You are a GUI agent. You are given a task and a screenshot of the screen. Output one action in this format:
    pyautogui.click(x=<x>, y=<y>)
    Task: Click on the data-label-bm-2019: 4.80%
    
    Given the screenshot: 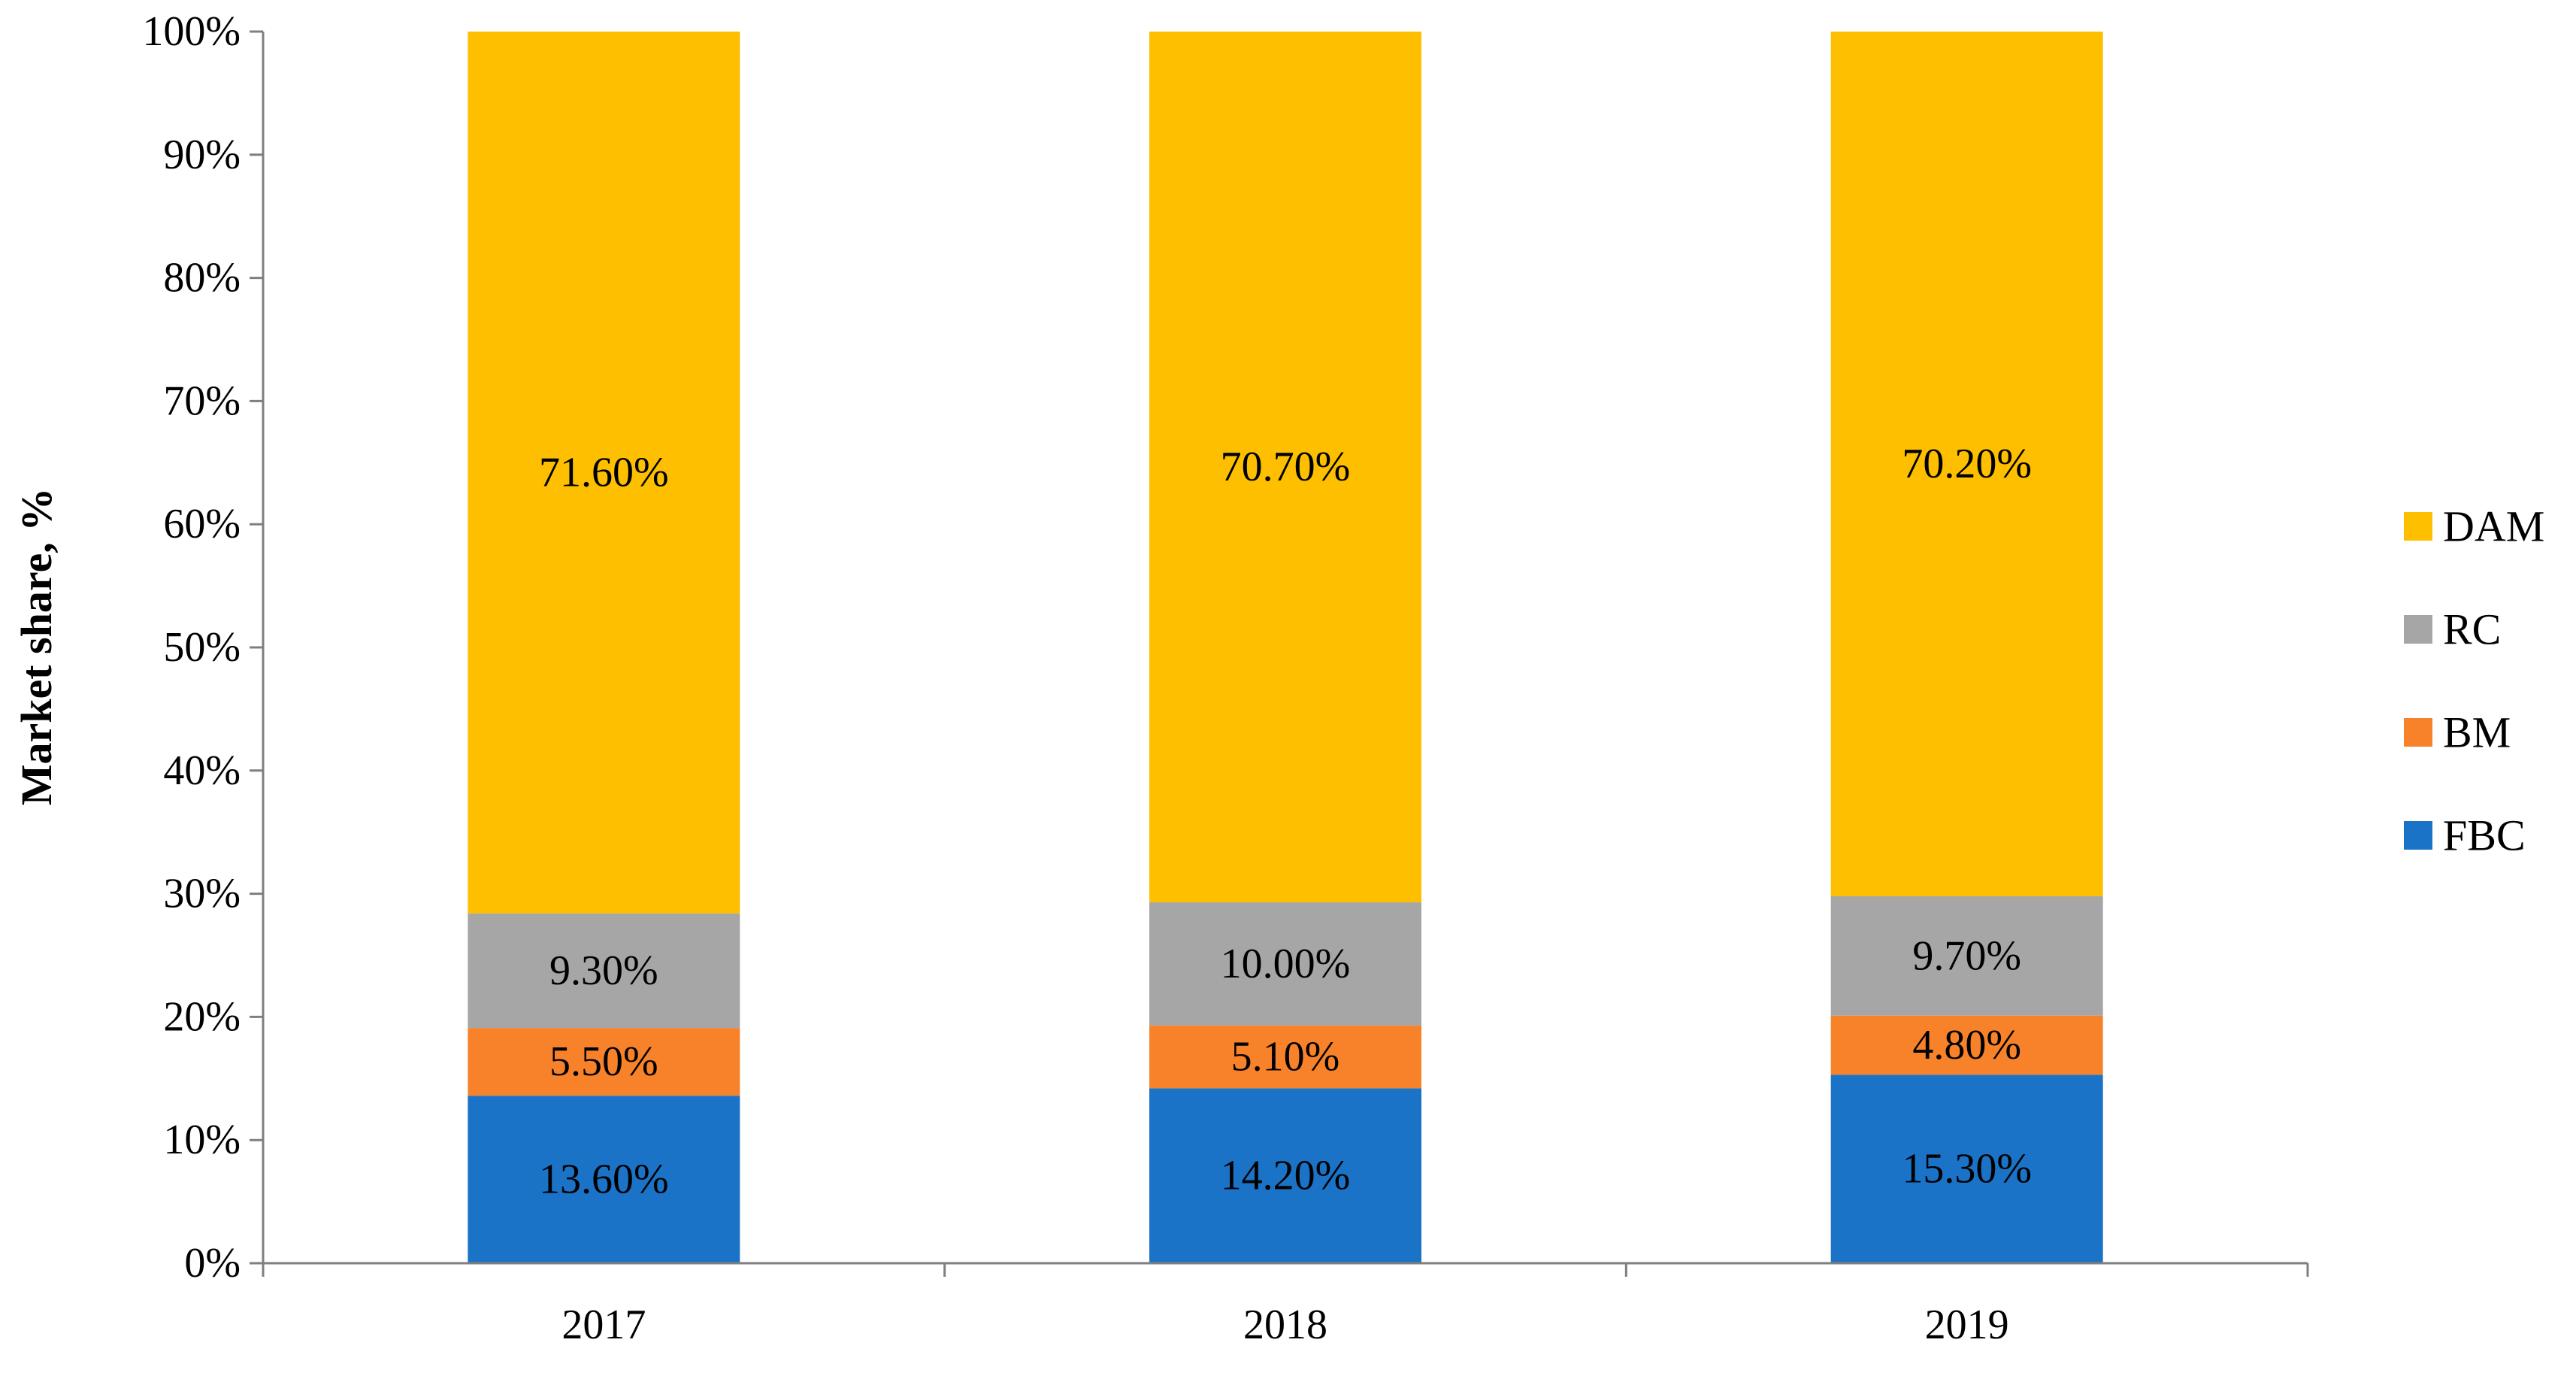 What is the action you would take?
    pyautogui.click(x=1966, y=1045)
    